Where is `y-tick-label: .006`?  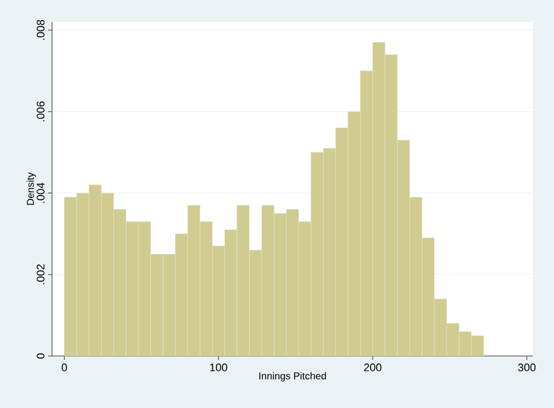
y-tick-label: .006 is located at coordinates (40, 111).